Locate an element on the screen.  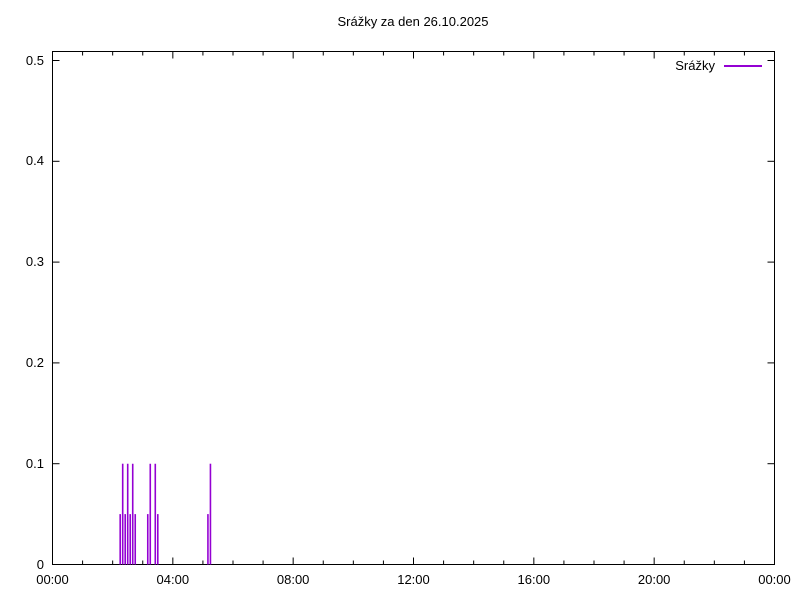
y-tick-label: 0 is located at coordinates (40, 564).